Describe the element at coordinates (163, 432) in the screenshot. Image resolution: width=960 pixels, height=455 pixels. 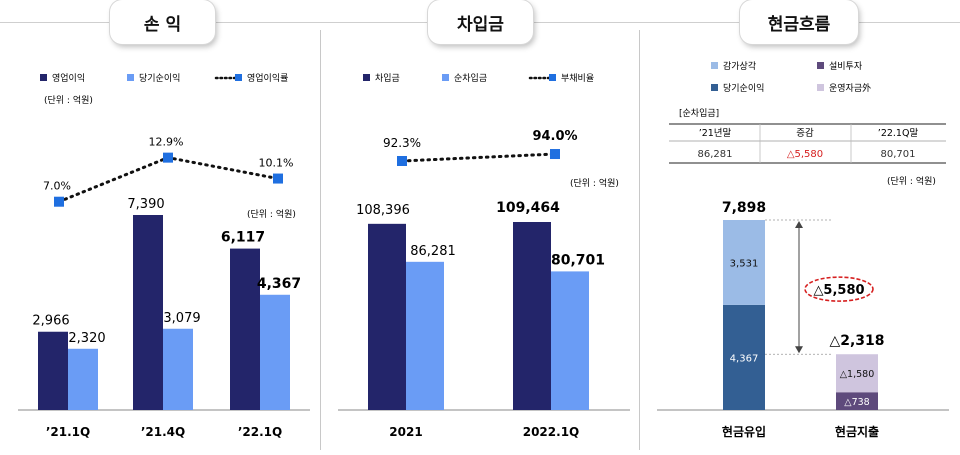
I see `x-tick-label: ’21.4Q` at that location.